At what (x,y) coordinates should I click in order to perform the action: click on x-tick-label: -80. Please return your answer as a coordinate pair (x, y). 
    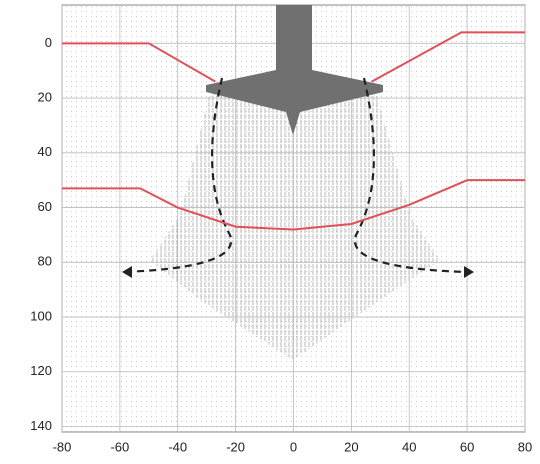
    Looking at the image, I should click on (62, 446).